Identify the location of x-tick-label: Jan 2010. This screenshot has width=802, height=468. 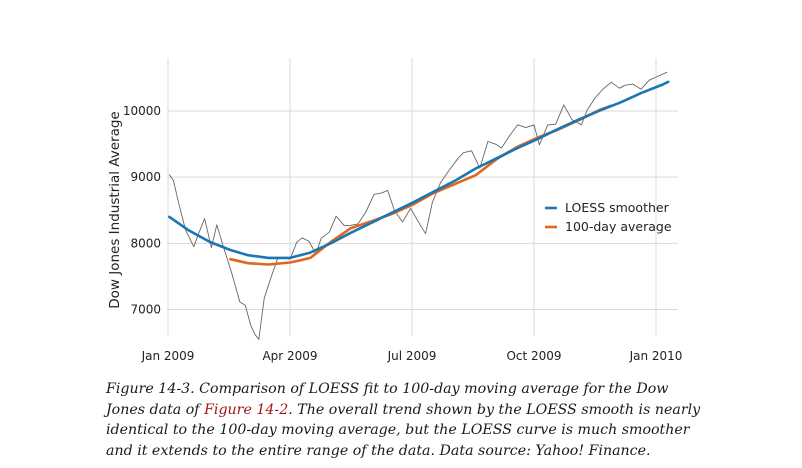
(656, 356).